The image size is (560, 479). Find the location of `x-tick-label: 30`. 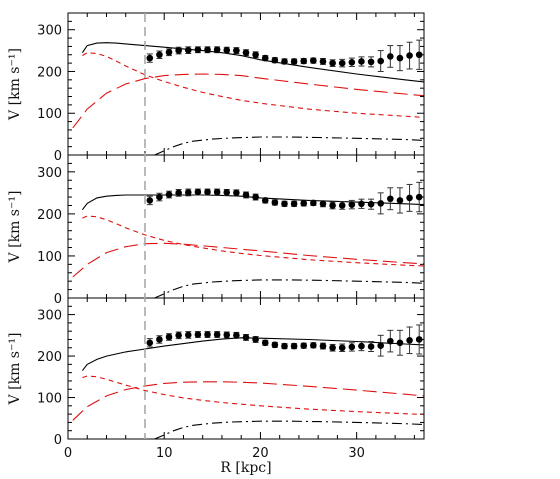

x-tick-label: 30 is located at coordinates (356, 453).